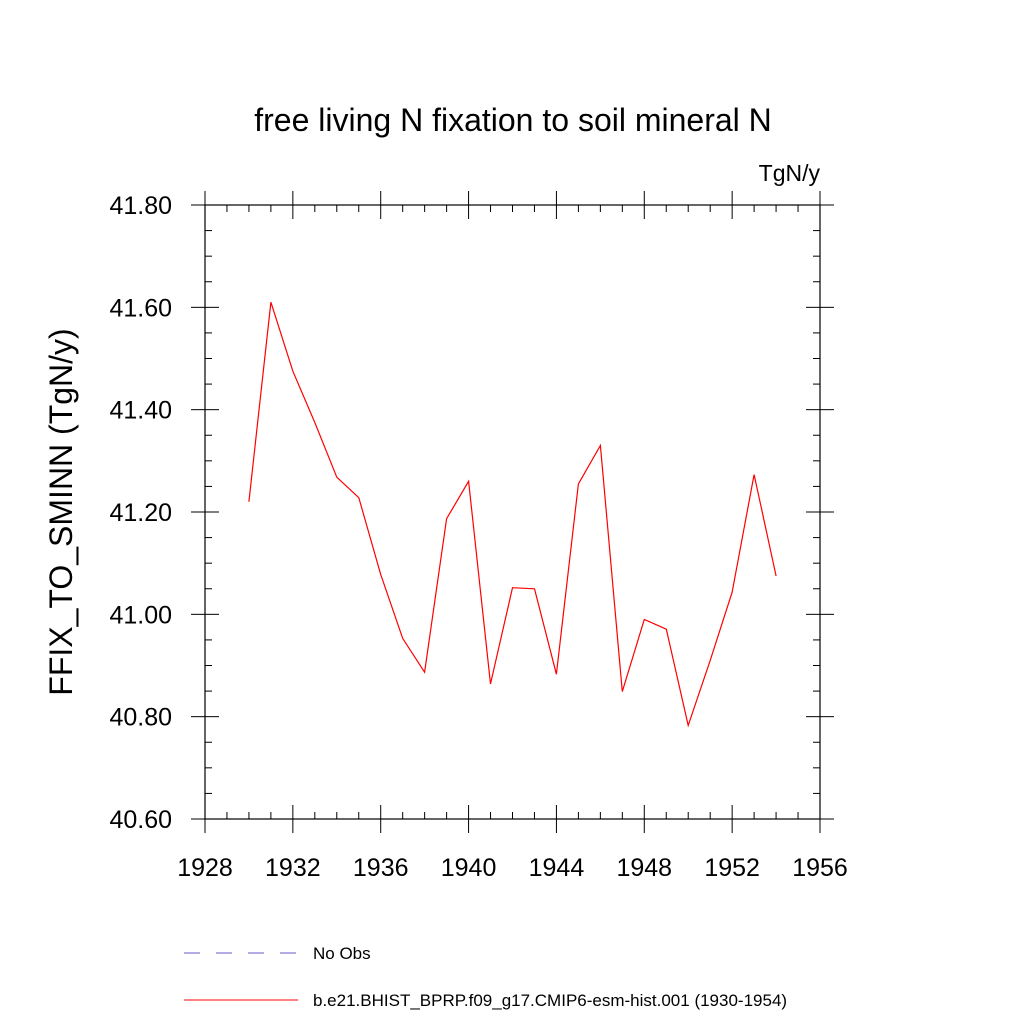 The height and width of the screenshot is (1024, 1024). I want to click on x-tick-label: 1936, so click(381, 868).